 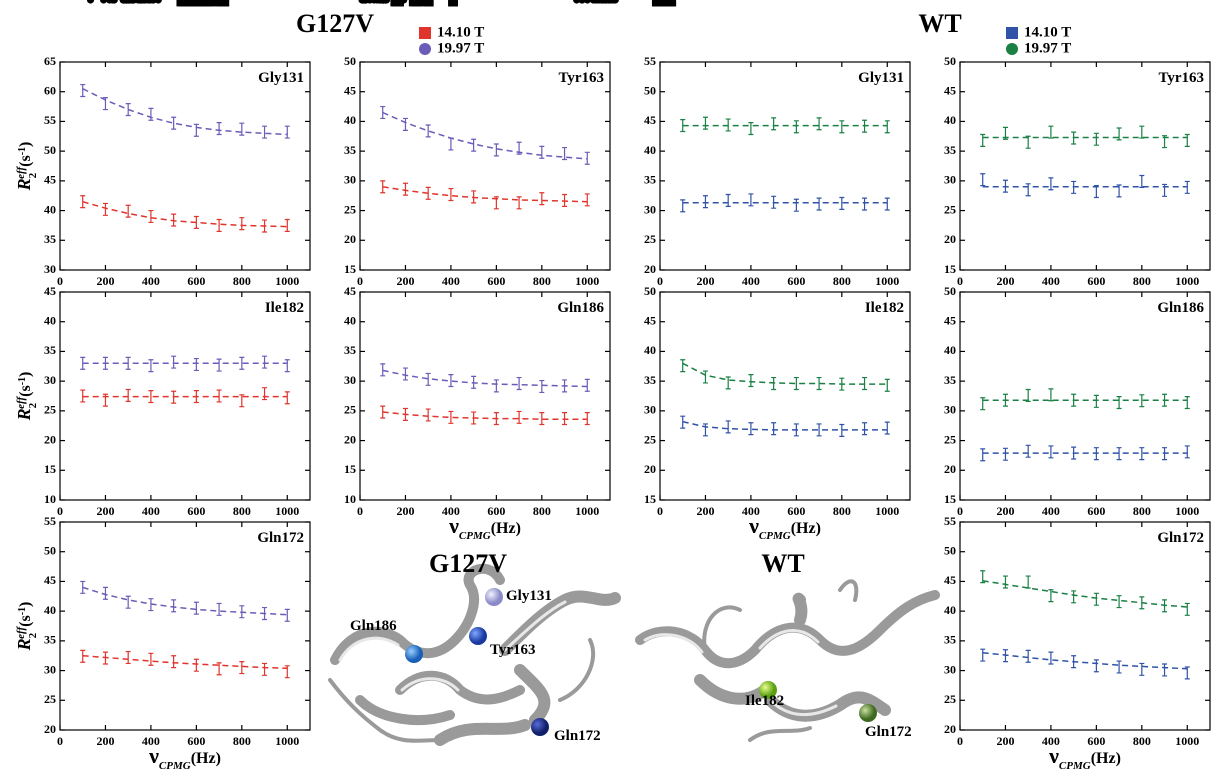 I want to click on y-tick-label: 45, so click(x=50, y=580).